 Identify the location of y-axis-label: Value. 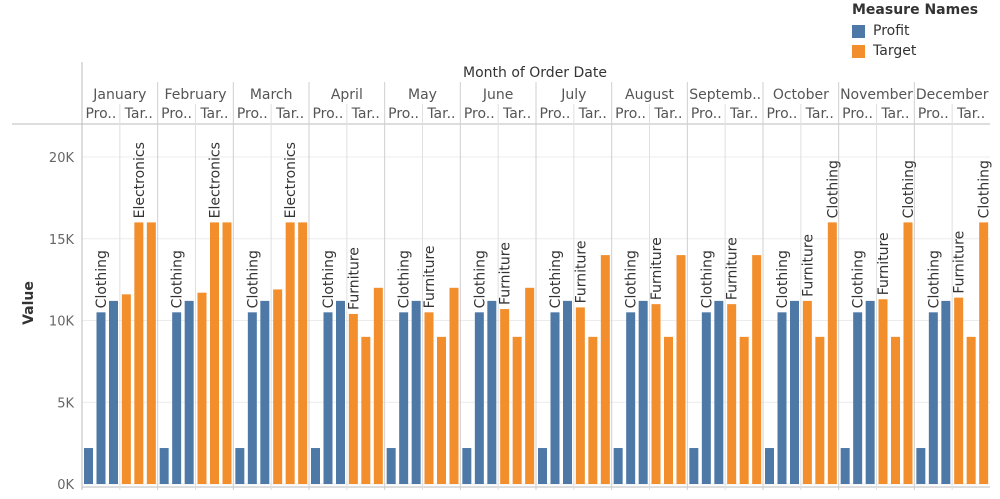
(29, 303).